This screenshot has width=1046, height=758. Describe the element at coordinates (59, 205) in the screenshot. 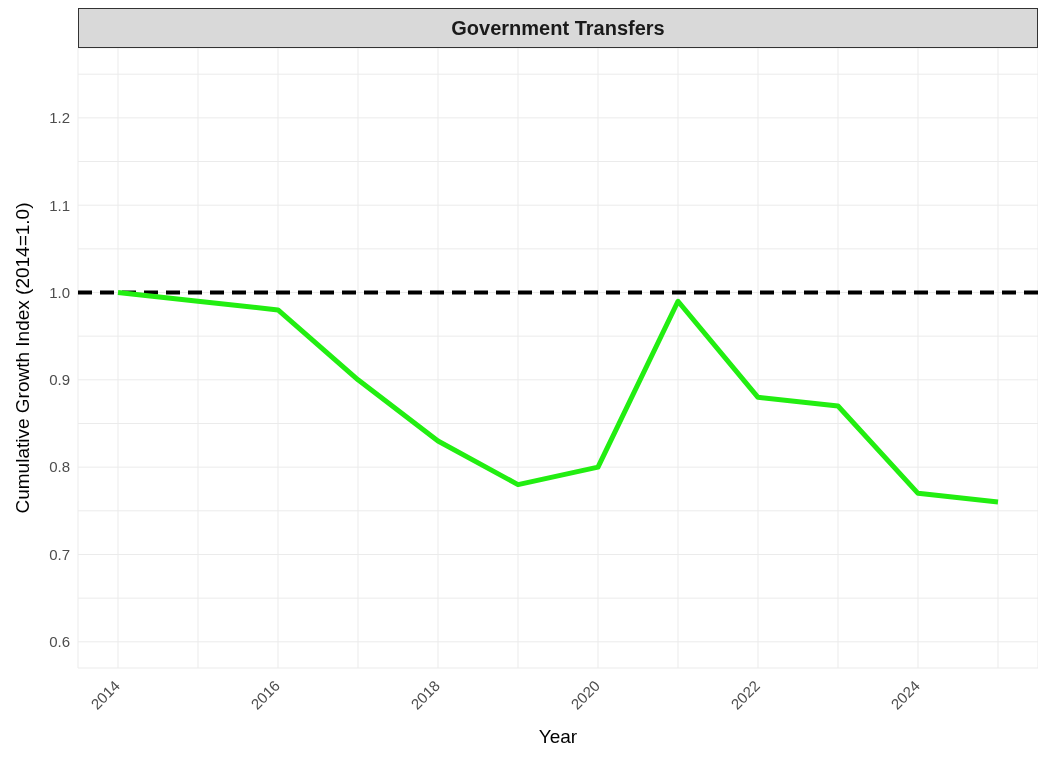

I see `y-tick-label: 1.1` at that location.